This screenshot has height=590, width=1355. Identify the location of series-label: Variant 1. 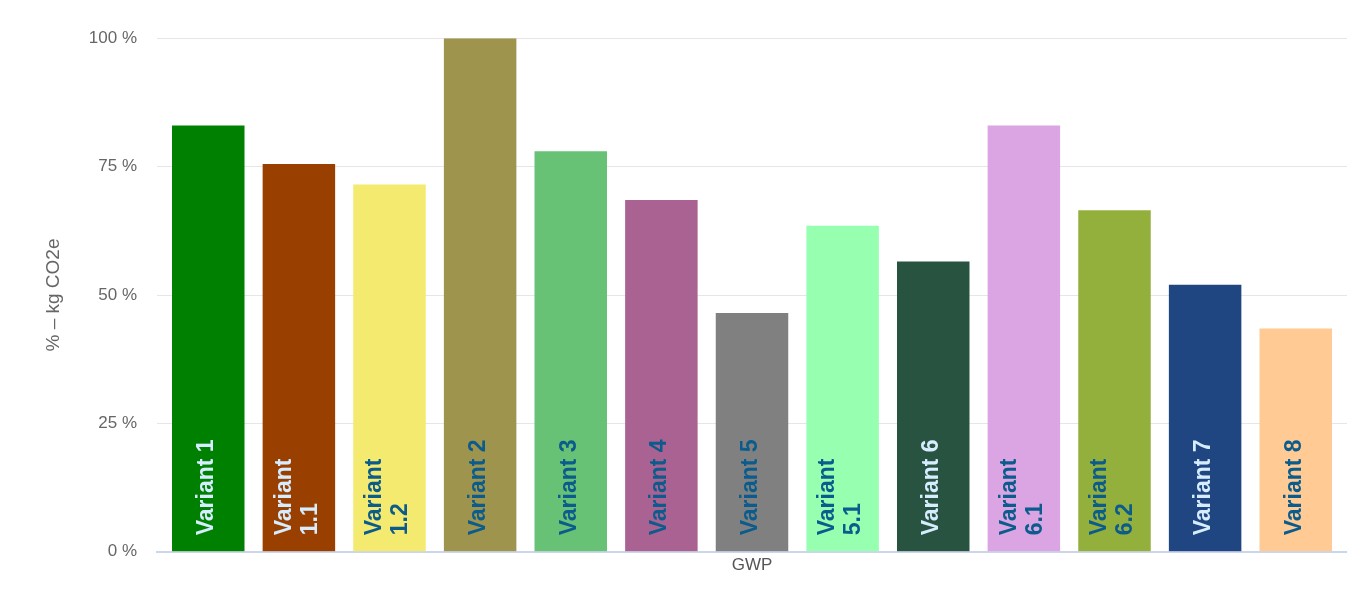
(205, 487).